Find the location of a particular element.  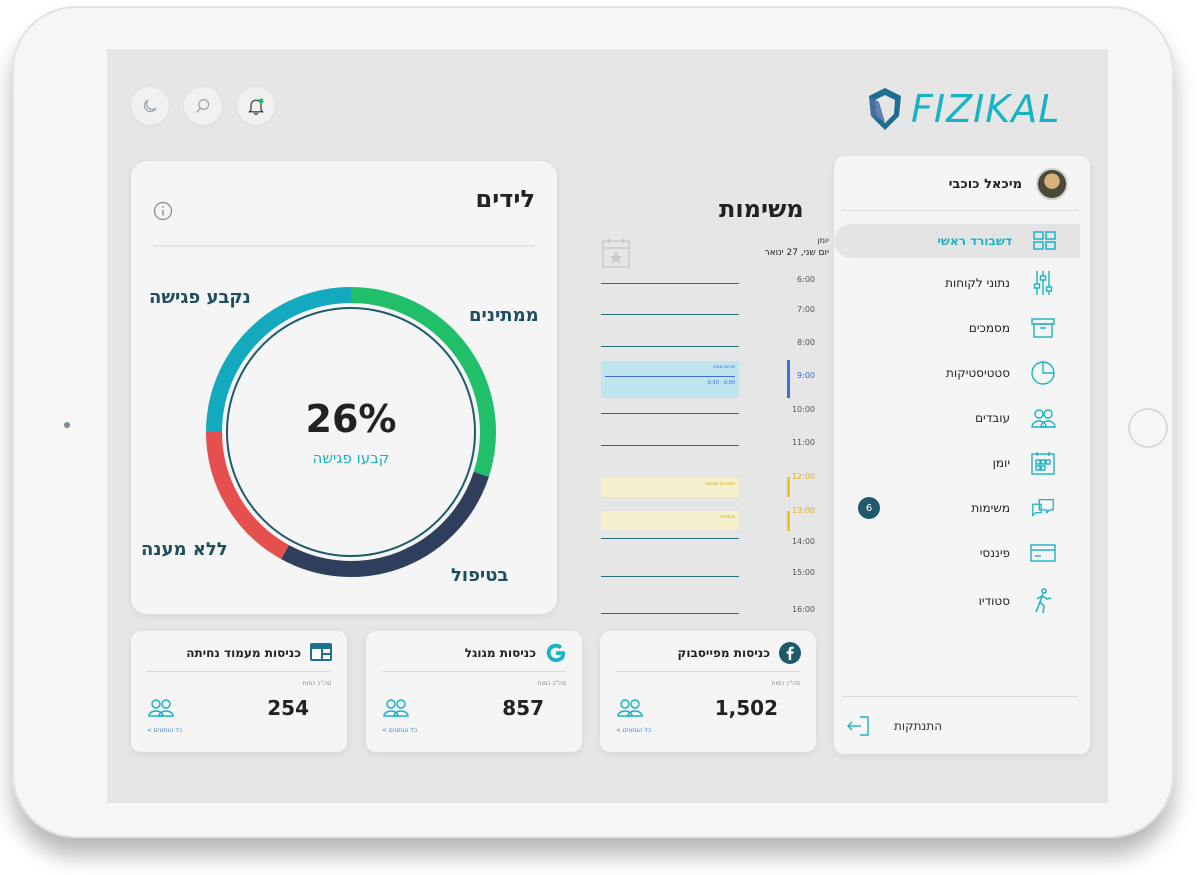

sidebar-item-documents: מסמכים is located at coordinates (956, 328).